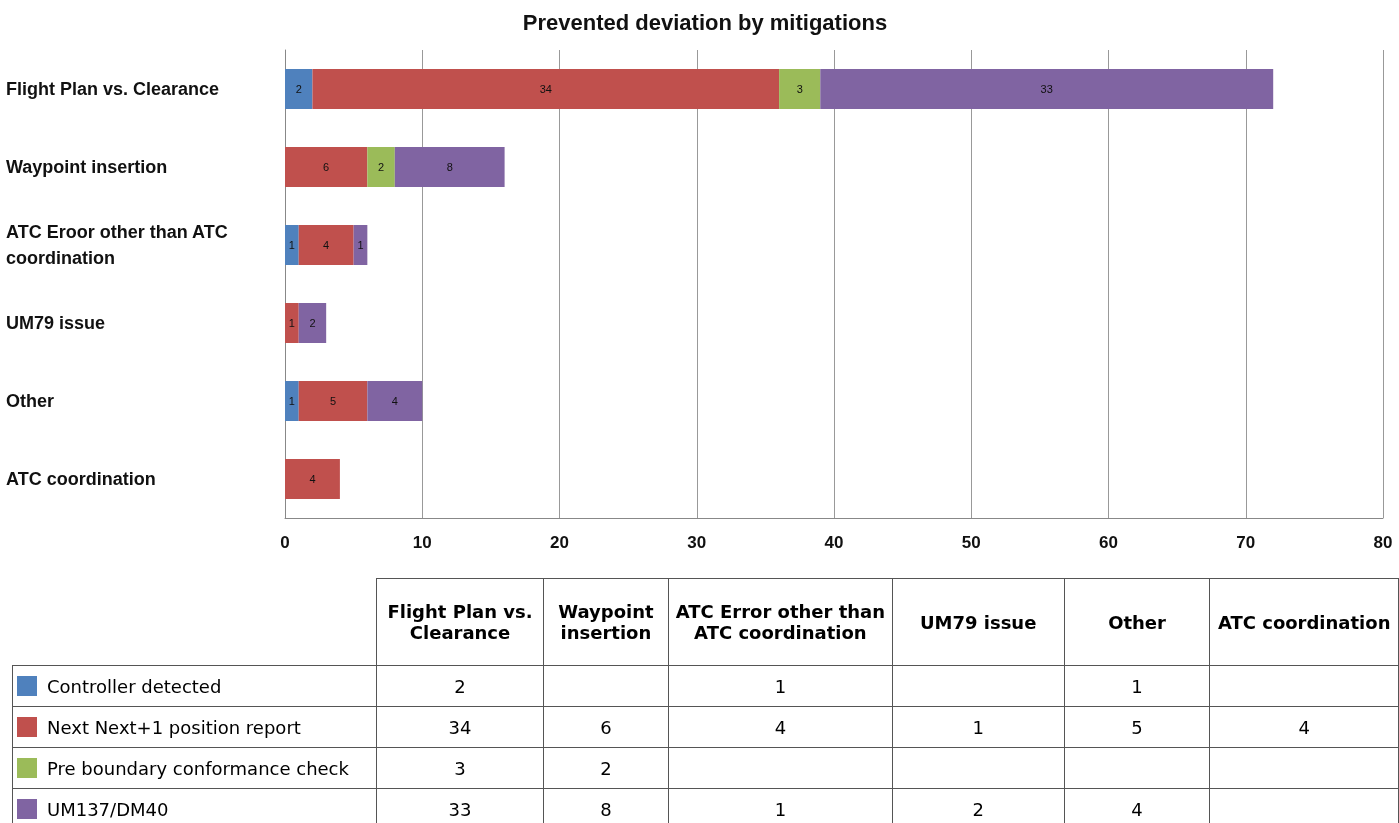 The height and width of the screenshot is (823, 1399). I want to click on text: UM79 issue, so click(978, 622).